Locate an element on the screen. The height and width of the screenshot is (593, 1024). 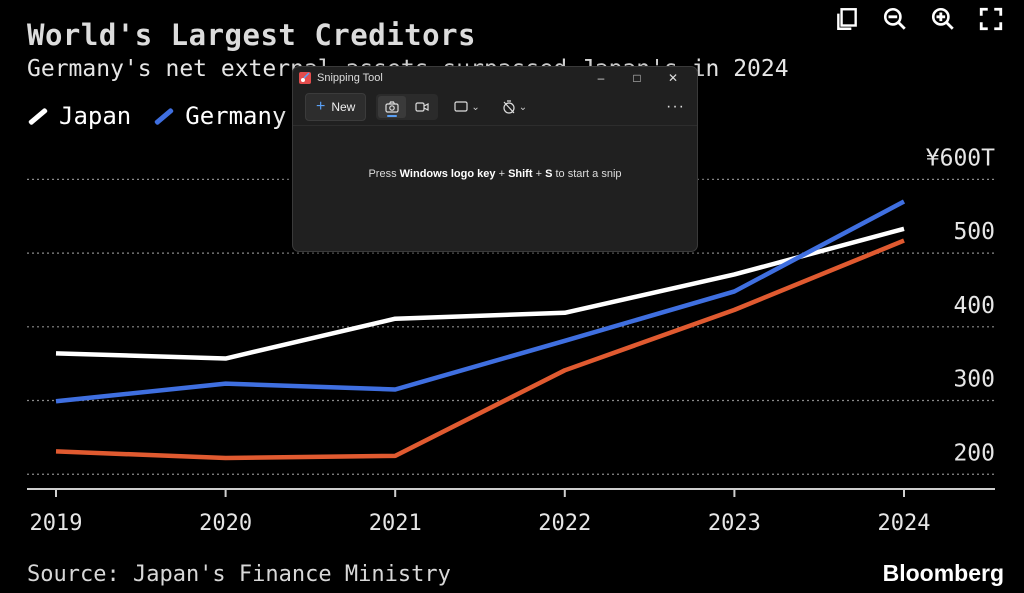
x-tick-label: 2019 is located at coordinates (56, 523).